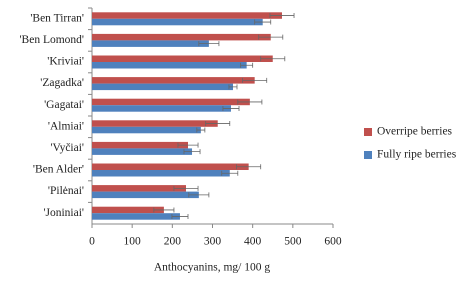  Describe the element at coordinates (64, 105) in the screenshot. I see `y-tick-label: 'Gagatai'` at that location.